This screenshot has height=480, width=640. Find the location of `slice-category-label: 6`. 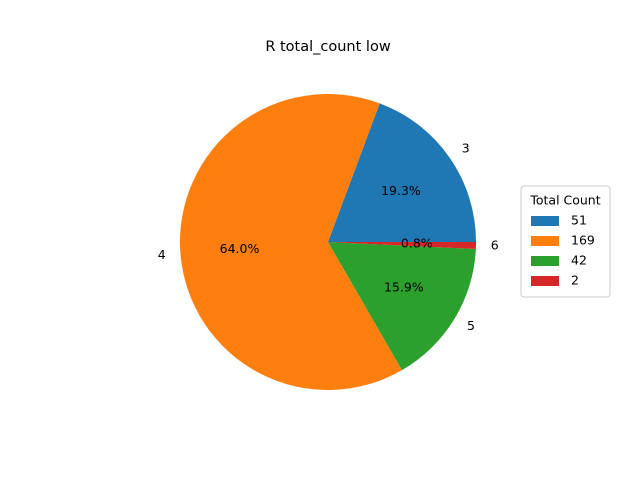

slice-category-label: 6 is located at coordinates (495, 244).